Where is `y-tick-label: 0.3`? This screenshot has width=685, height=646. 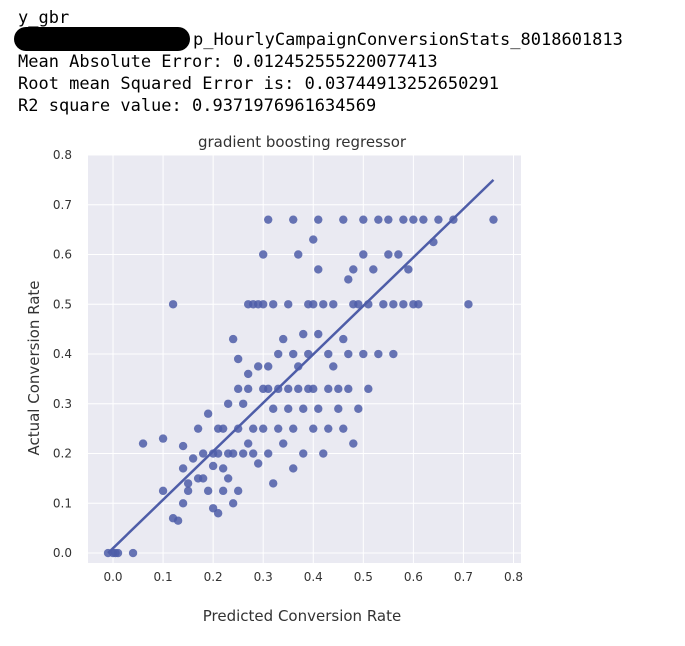
y-tick-label: 0.3 is located at coordinates (62, 404).